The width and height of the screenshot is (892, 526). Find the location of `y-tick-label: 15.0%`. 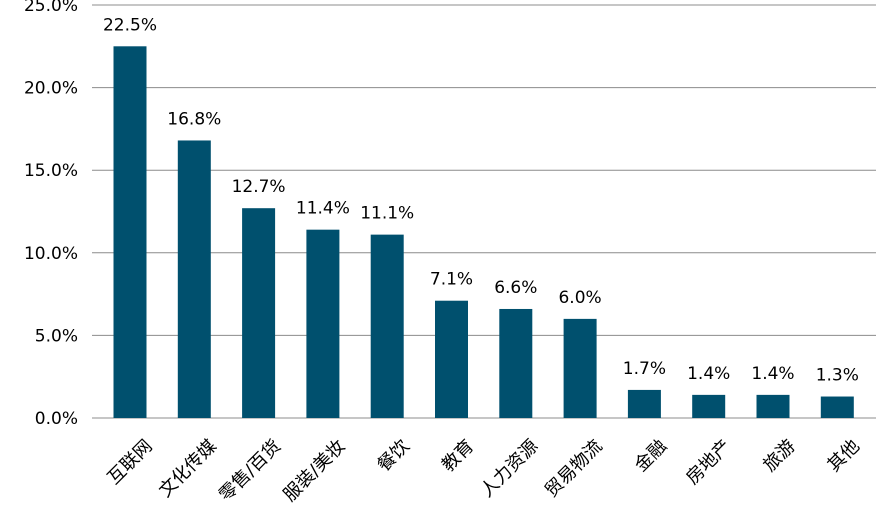

y-tick-label: 15.0% is located at coordinates (51, 171).